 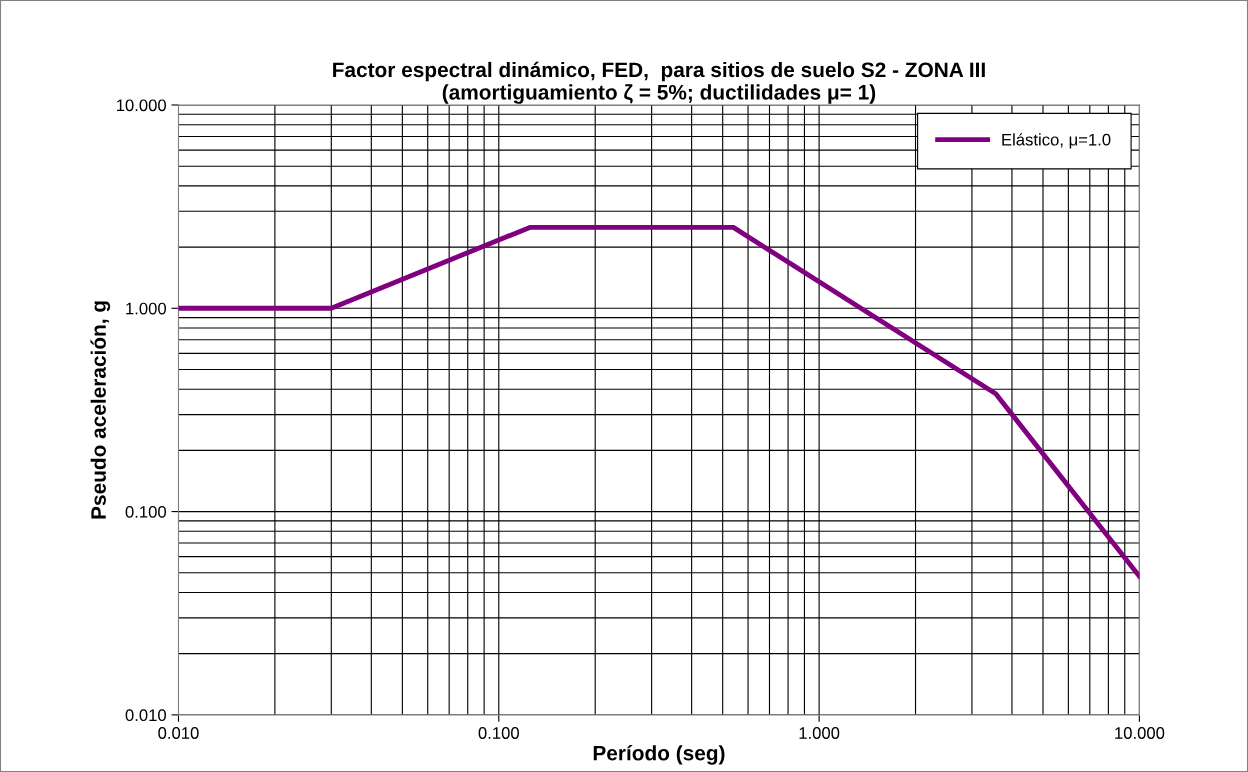 What do you see at coordinates (146, 715) in the screenshot?
I see `y-tick-label: 0.010` at bounding box center [146, 715].